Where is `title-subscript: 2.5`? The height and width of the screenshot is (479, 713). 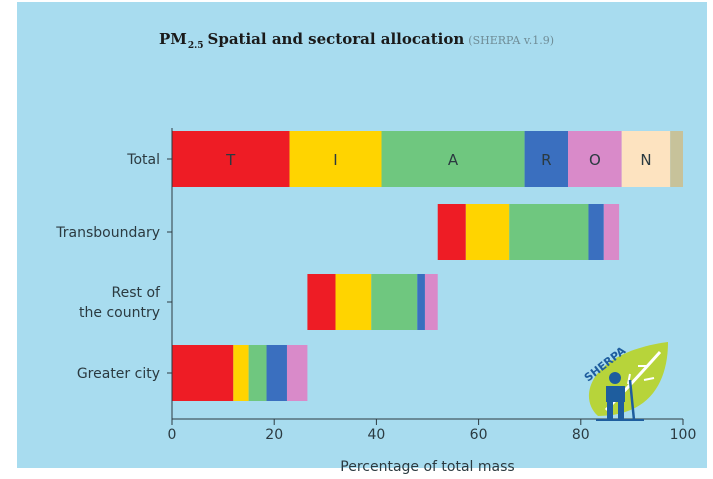
title-subscript: 2.5 is located at coordinates (195, 46).